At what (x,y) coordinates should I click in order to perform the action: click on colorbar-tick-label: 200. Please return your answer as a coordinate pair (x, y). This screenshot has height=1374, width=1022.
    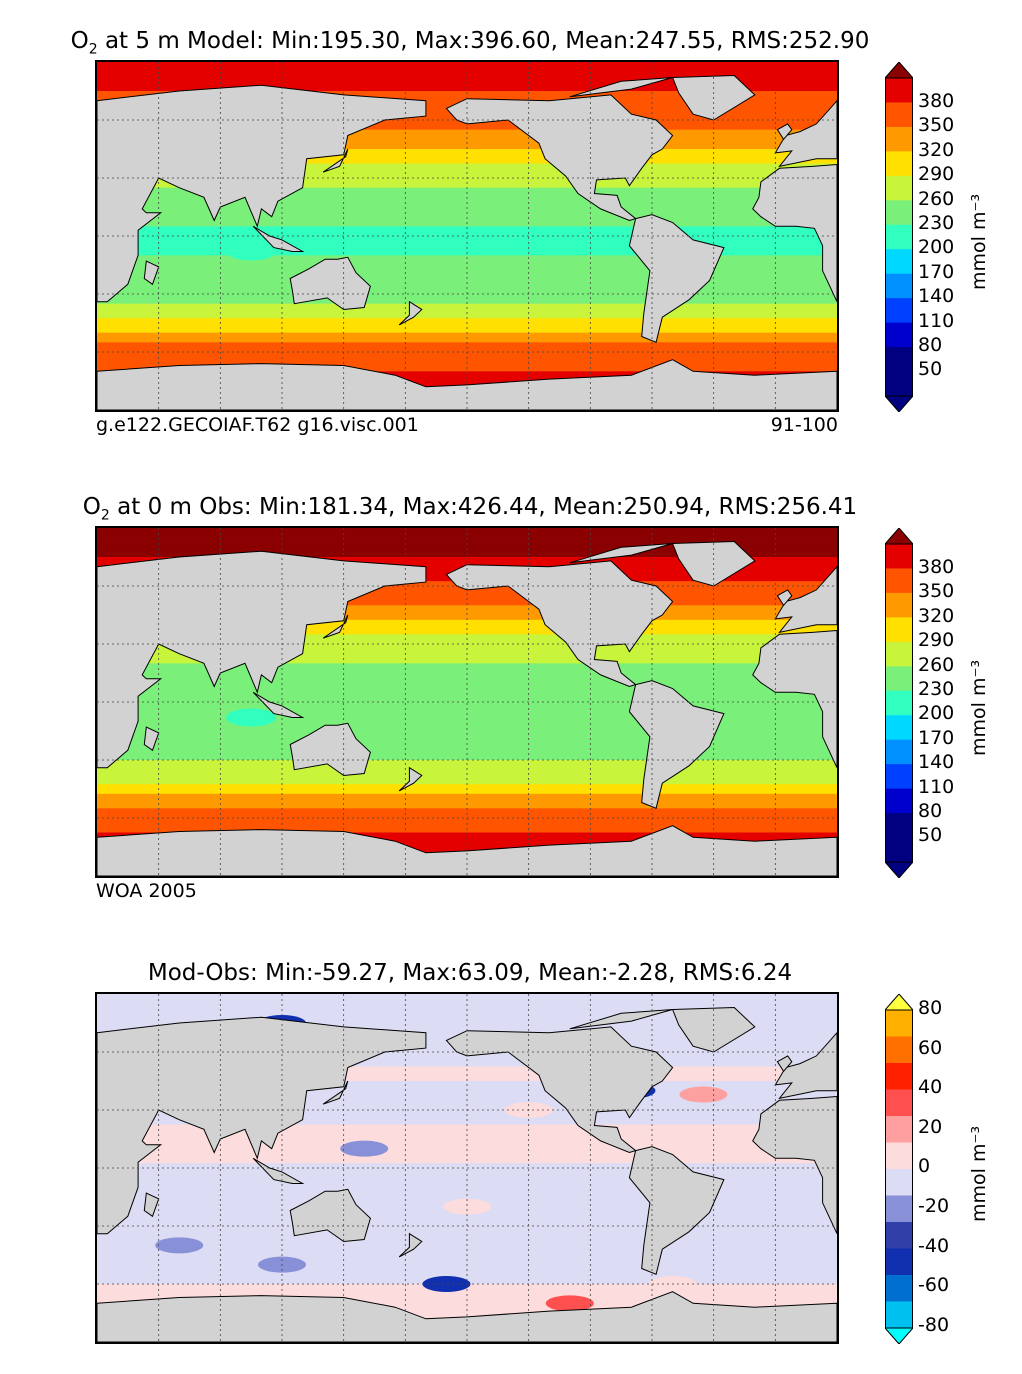
    Looking at the image, I should click on (936, 247).